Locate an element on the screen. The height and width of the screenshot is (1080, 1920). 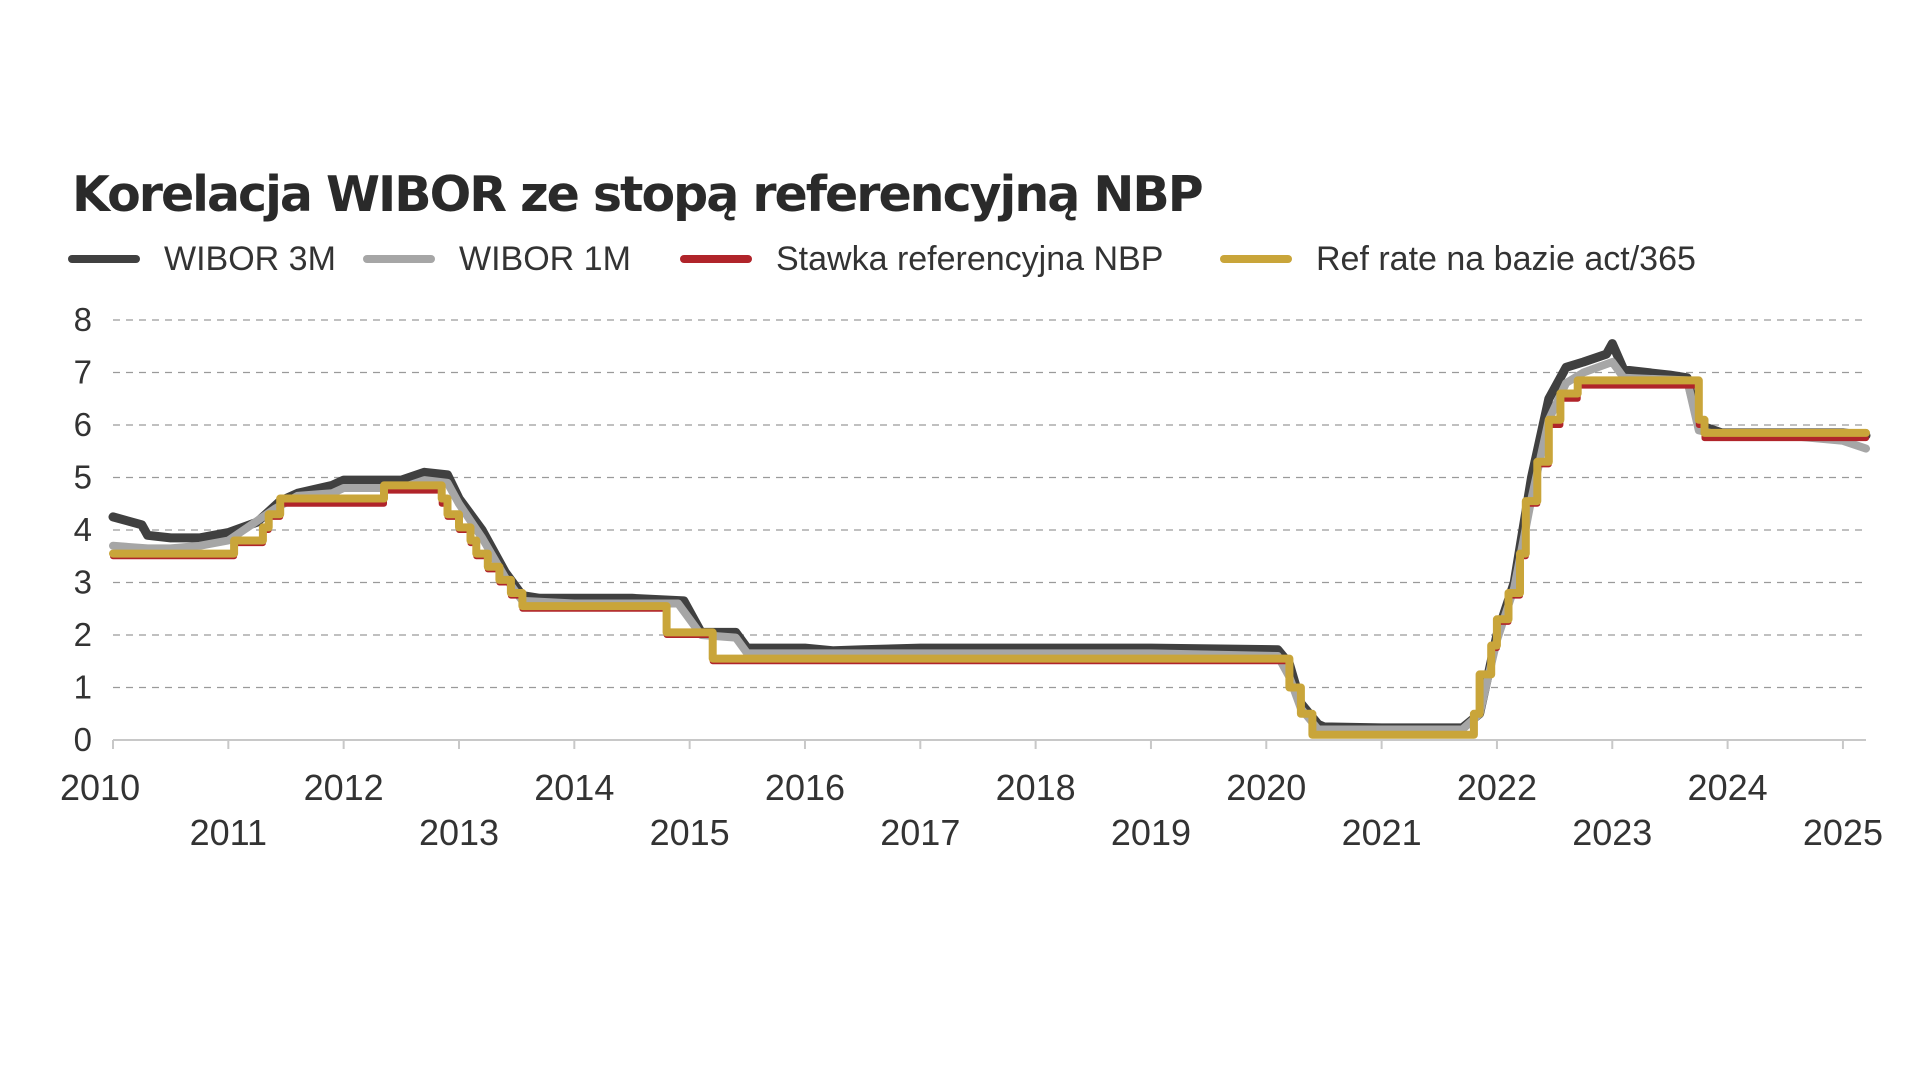
x-tick-label-2023: 2023 is located at coordinates (1612, 832).